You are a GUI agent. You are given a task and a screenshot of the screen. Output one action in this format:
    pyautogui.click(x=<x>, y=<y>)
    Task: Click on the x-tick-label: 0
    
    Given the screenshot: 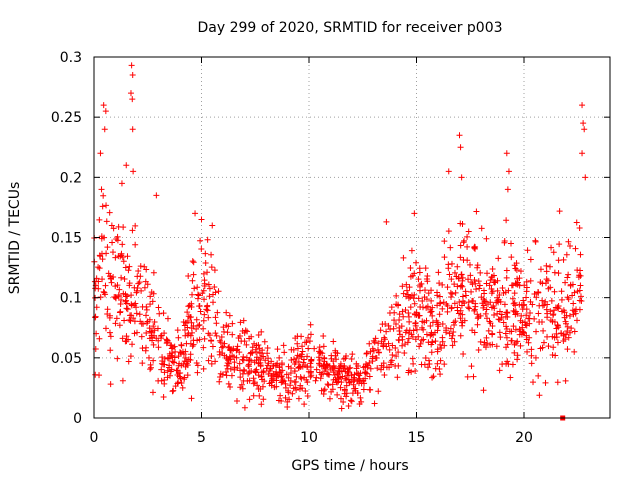 What is the action you would take?
    pyautogui.click(x=94, y=438)
    